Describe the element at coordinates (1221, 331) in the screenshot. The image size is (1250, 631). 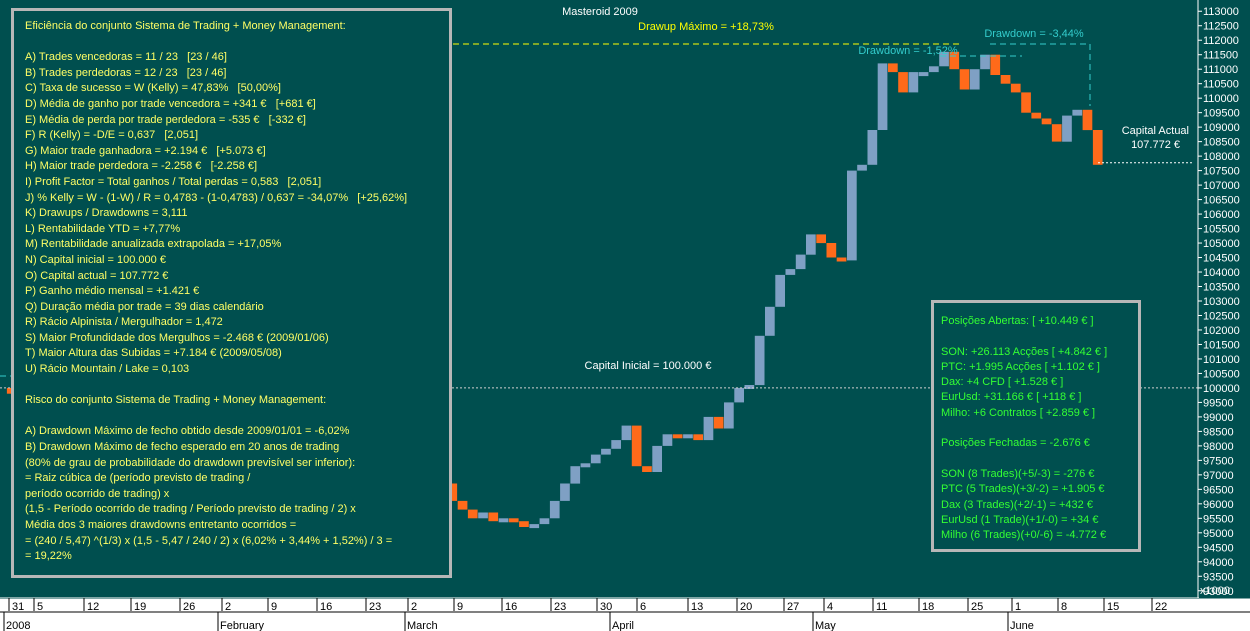
I see `y-tick-label: 102000` at that location.